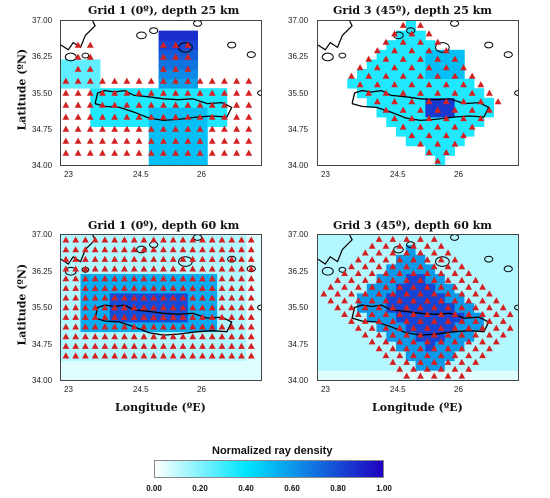  I want to click on colorbar-tick-4: 0.80, so click(338, 488).